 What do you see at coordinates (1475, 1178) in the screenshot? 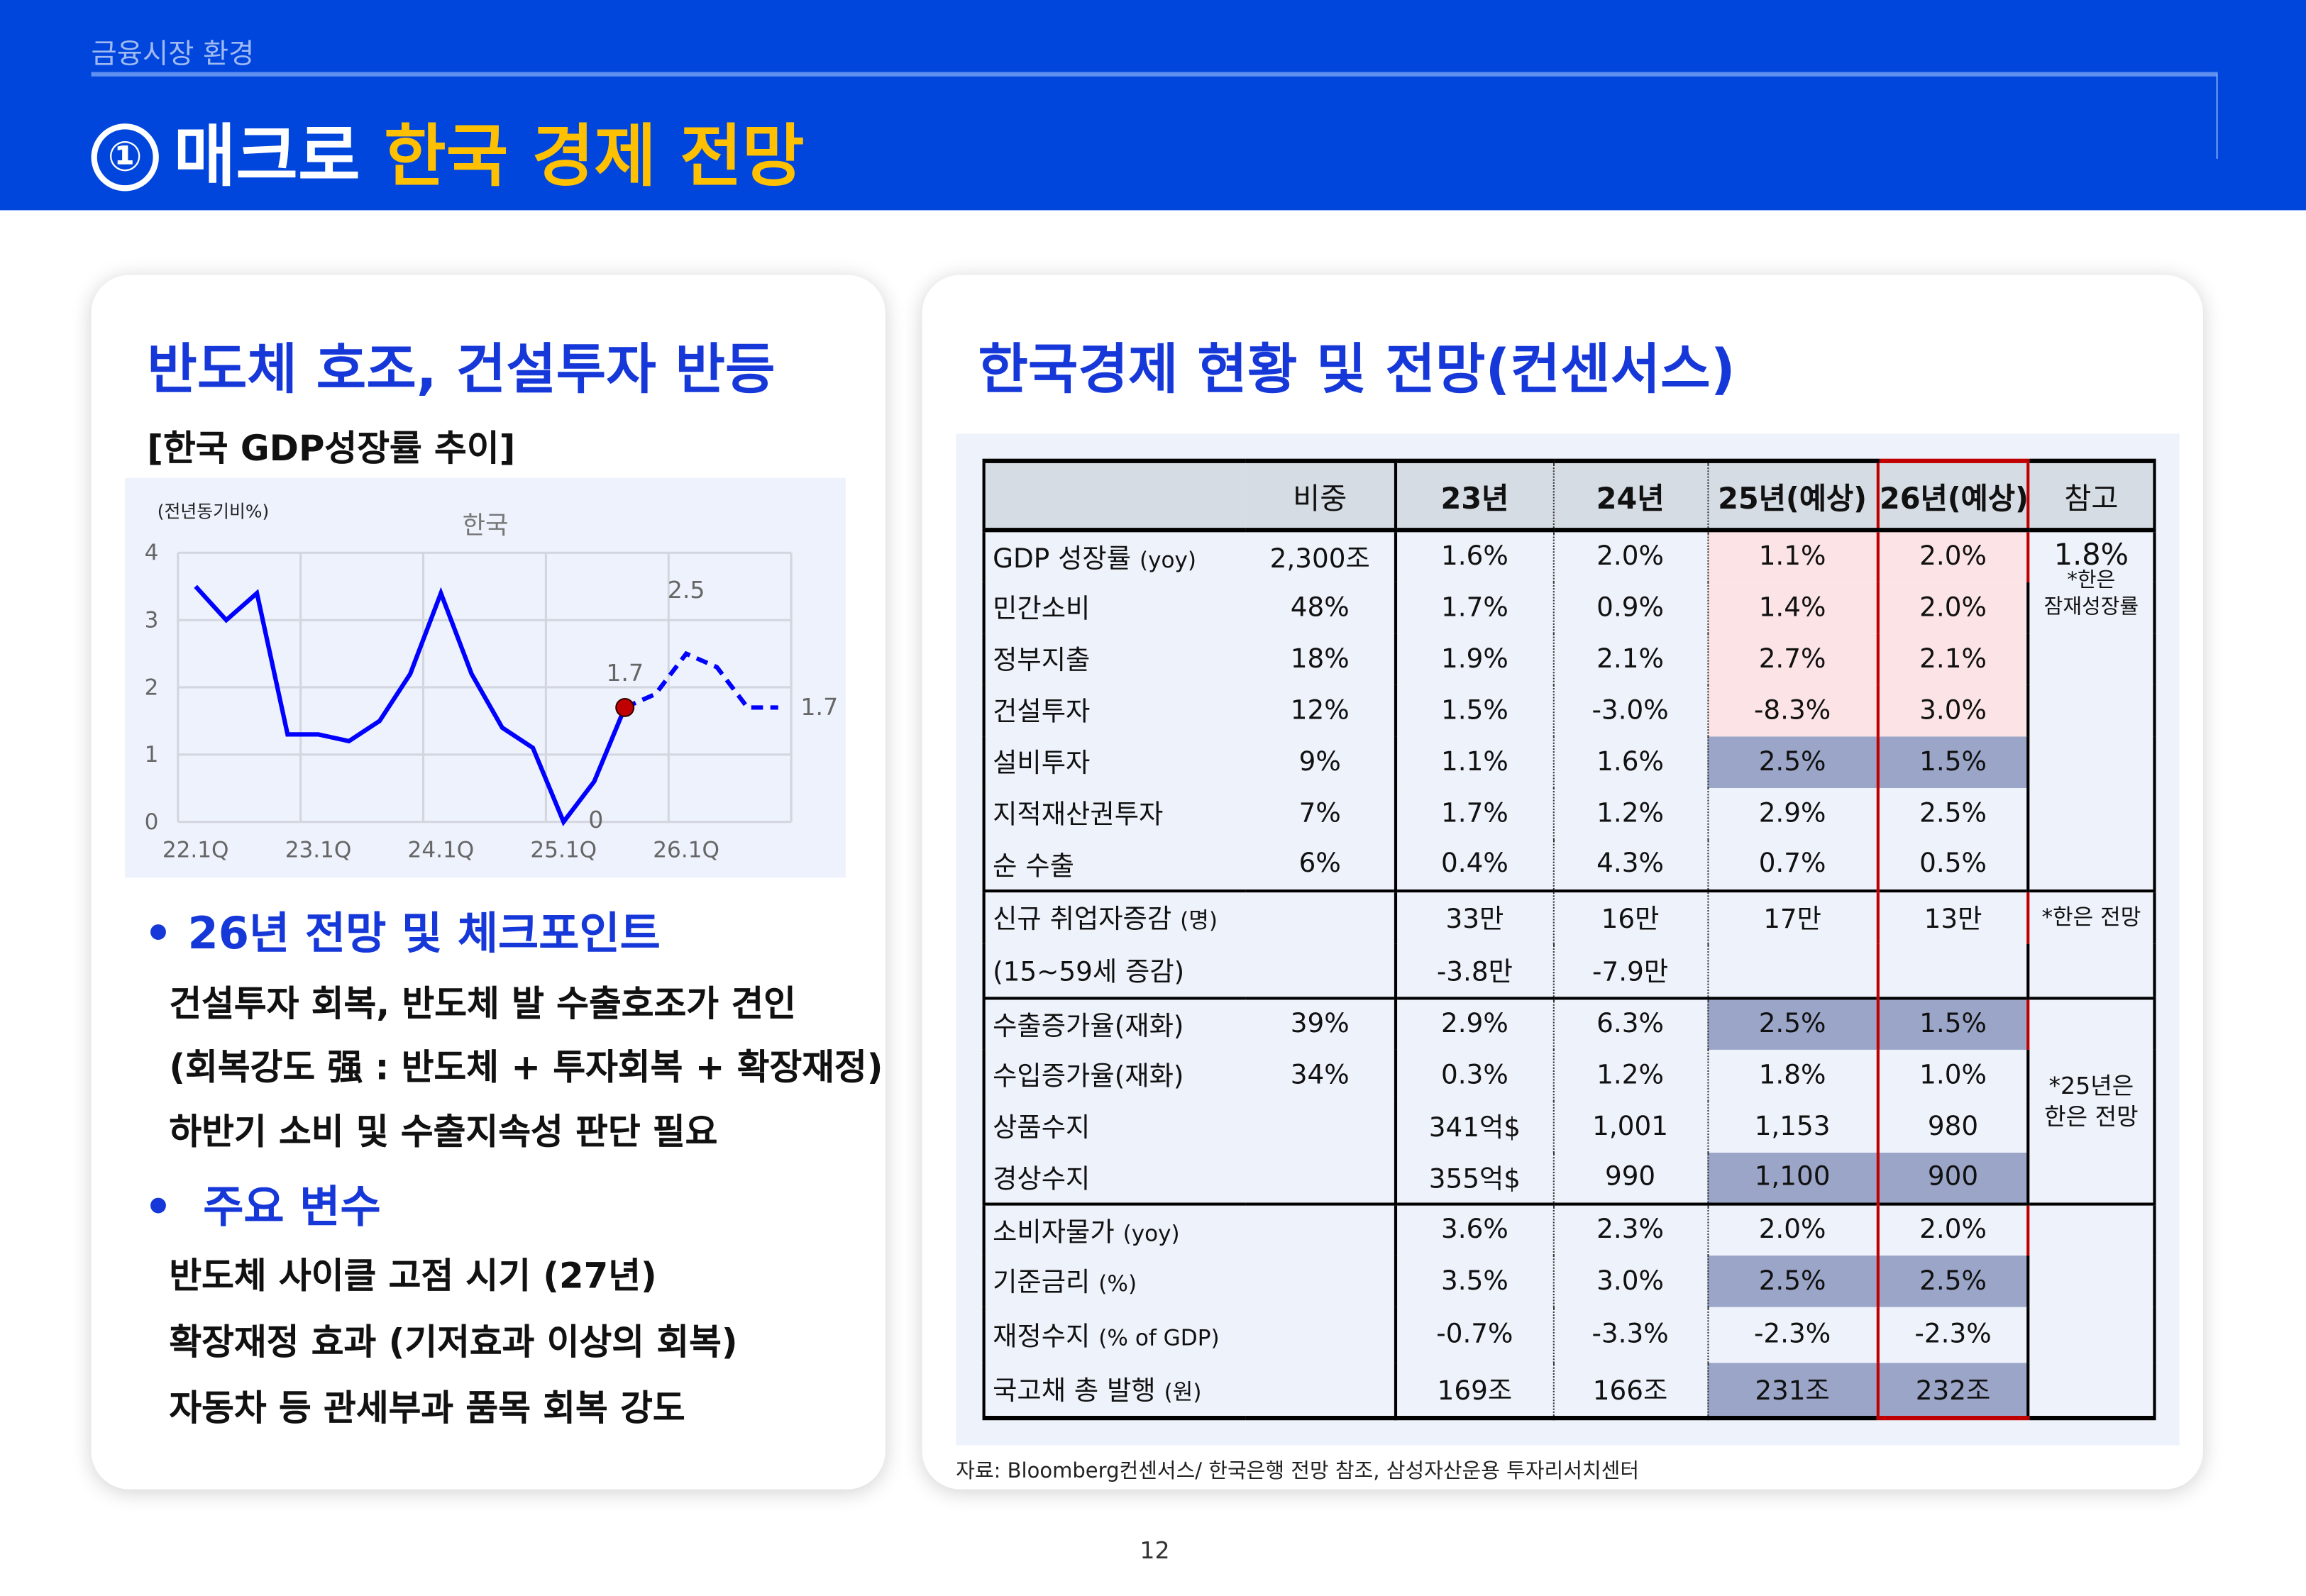
I see `value-cell: 355억$` at bounding box center [1475, 1178].